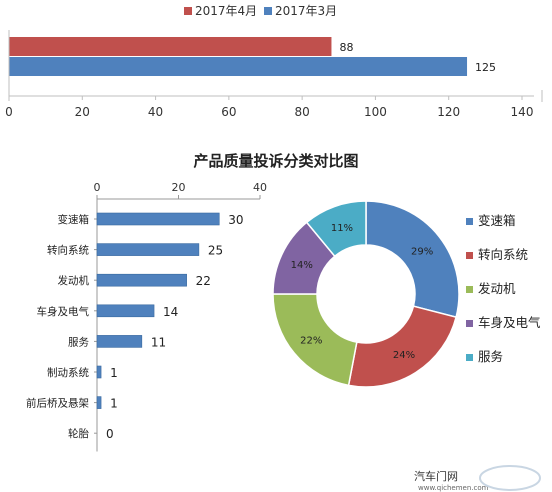 Image resolution: width=552 pixels, height=492 pixels. Describe the element at coordinates (57, 403) in the screenshot. I see `category-label: 前后桥及悬架` at that location.